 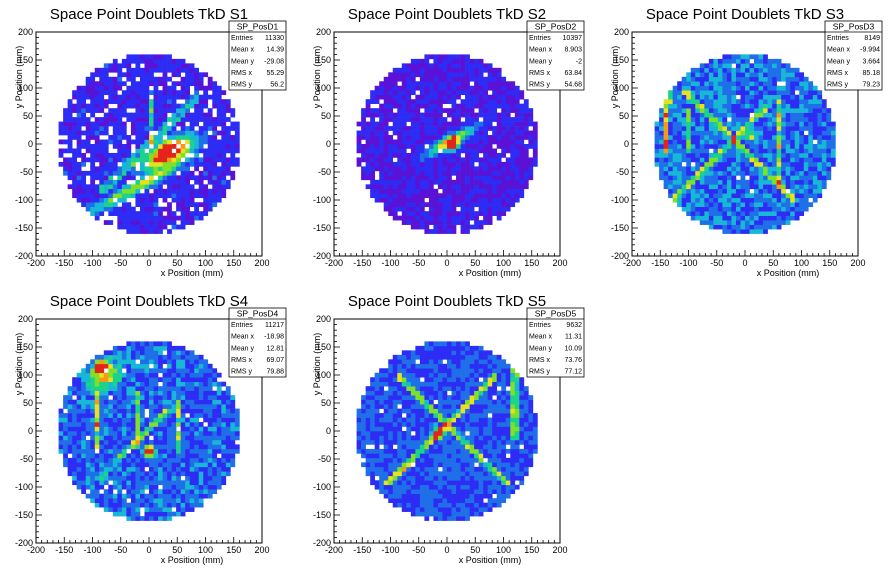 I want to click on y-tick-label: -100, so click(x=24, y=200).